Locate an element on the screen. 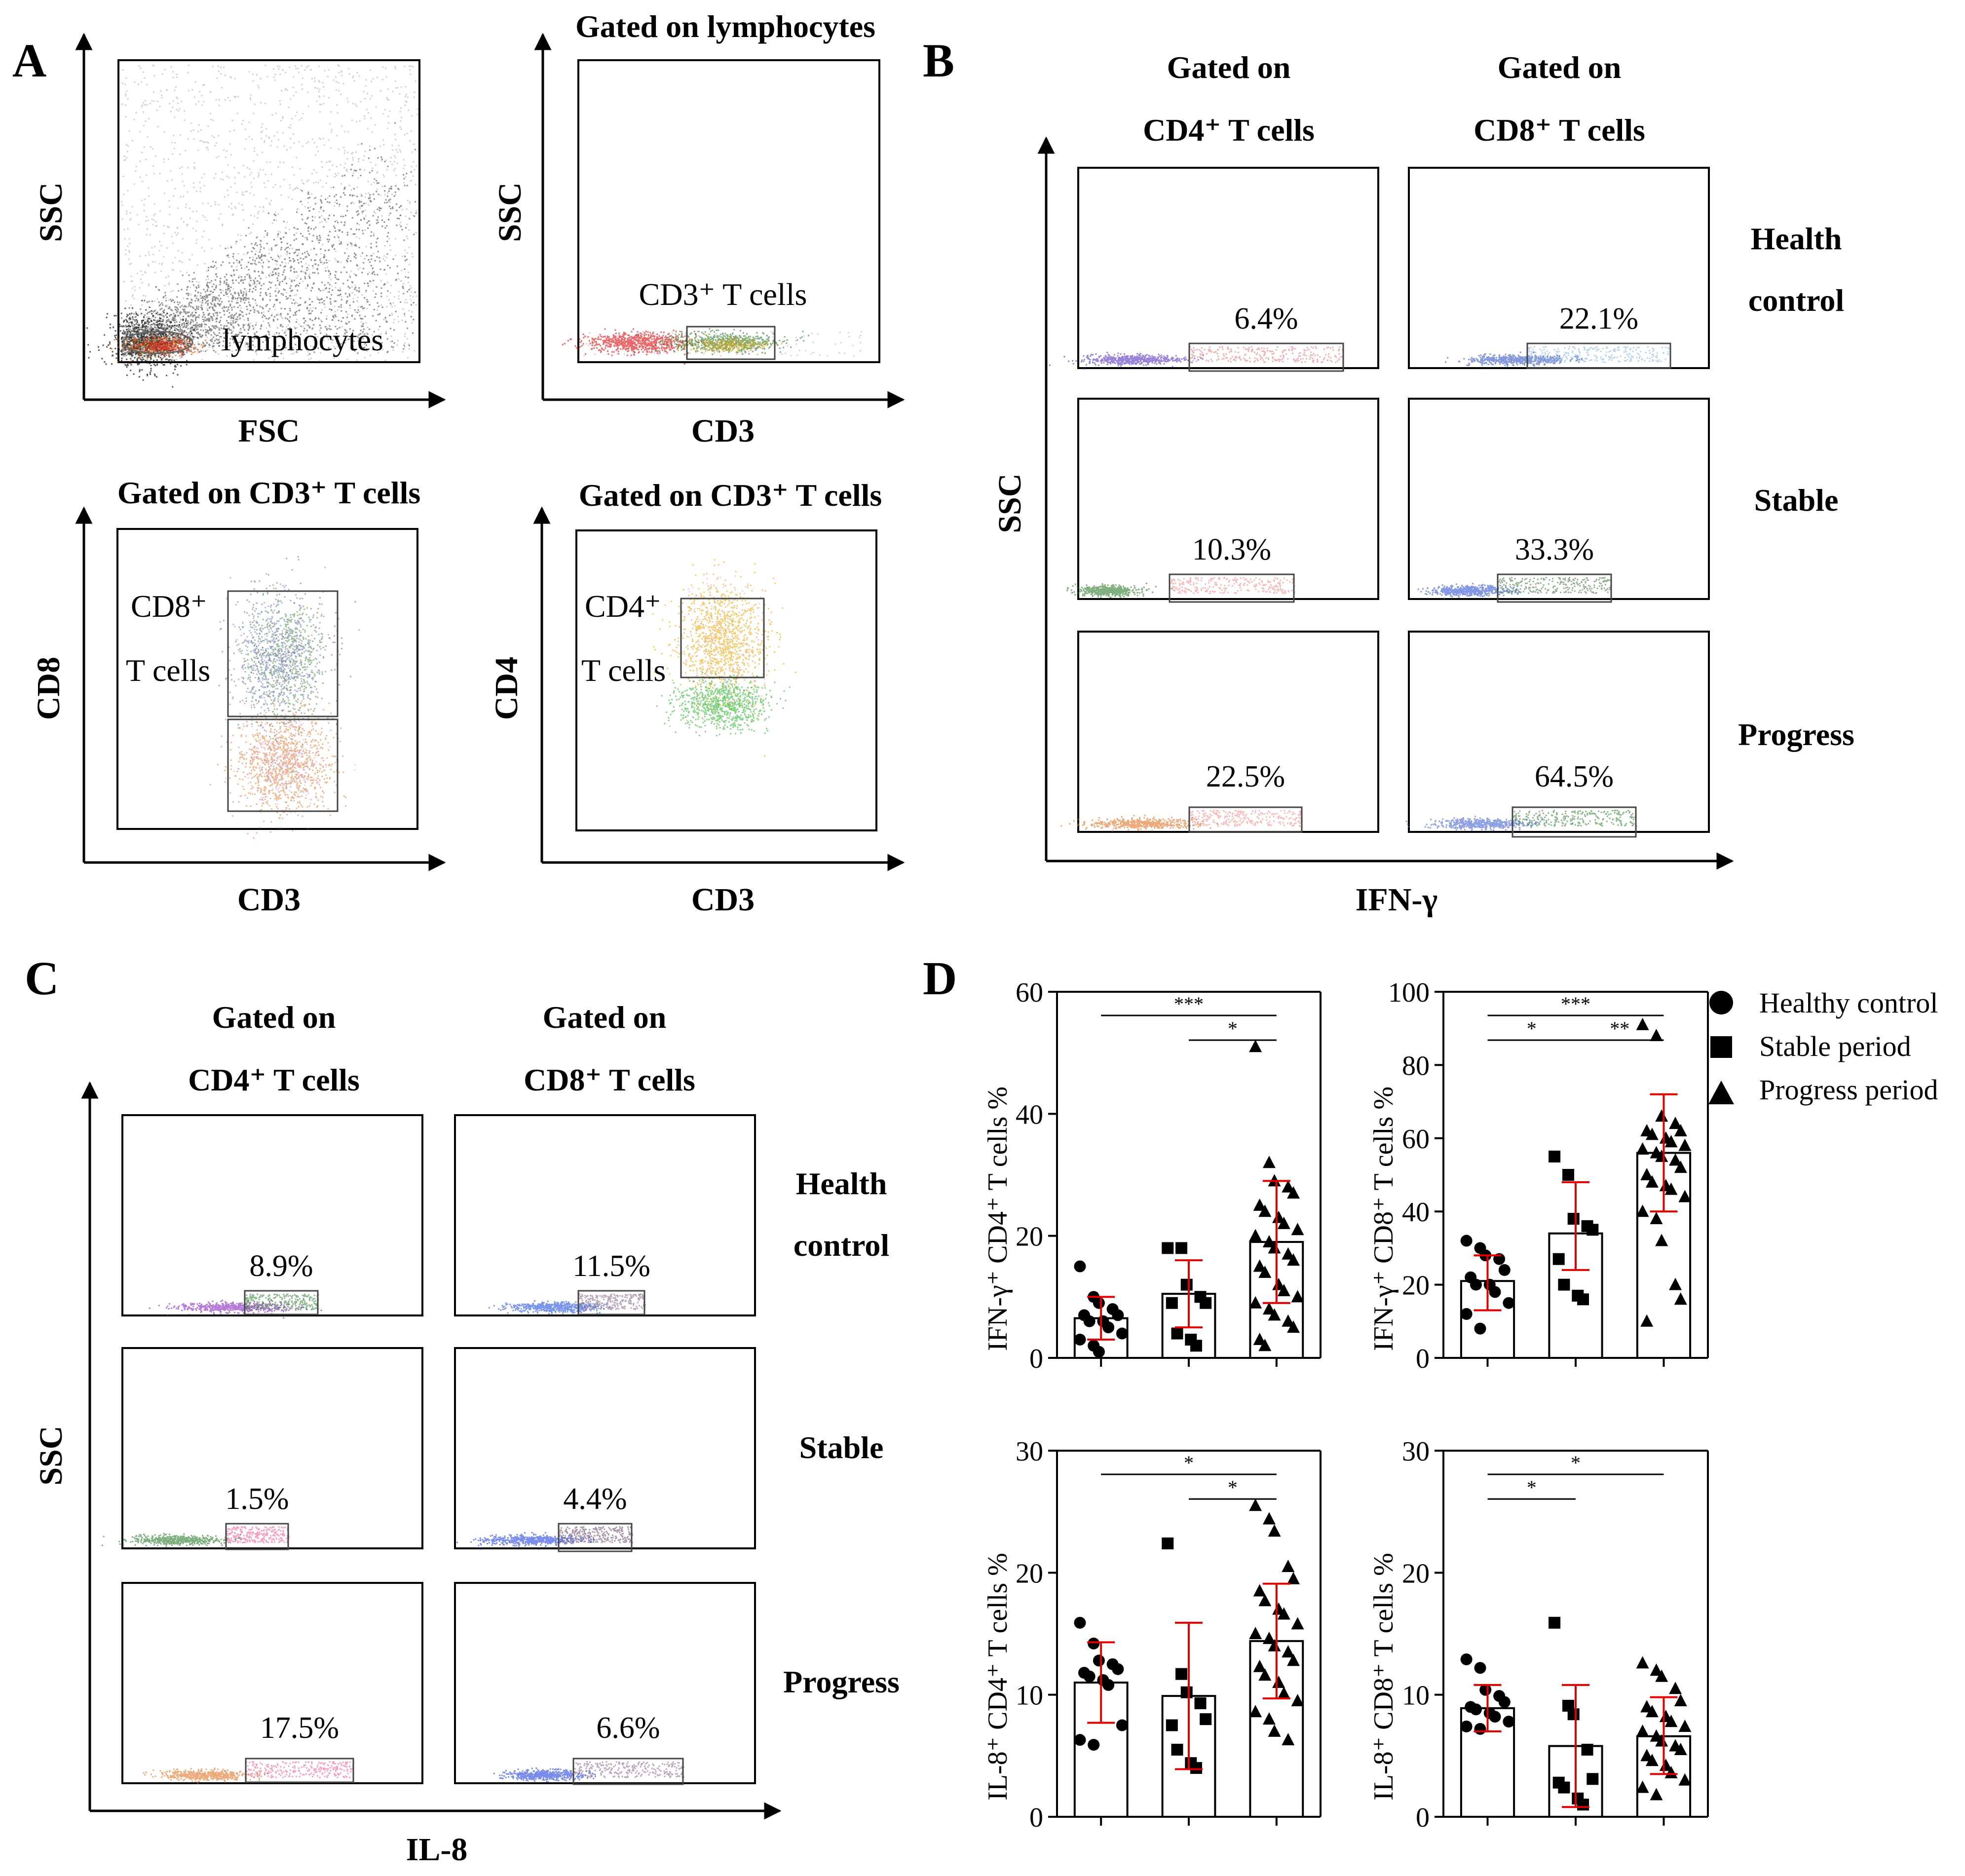  cd3-gate is located at coordinates (731, 343).